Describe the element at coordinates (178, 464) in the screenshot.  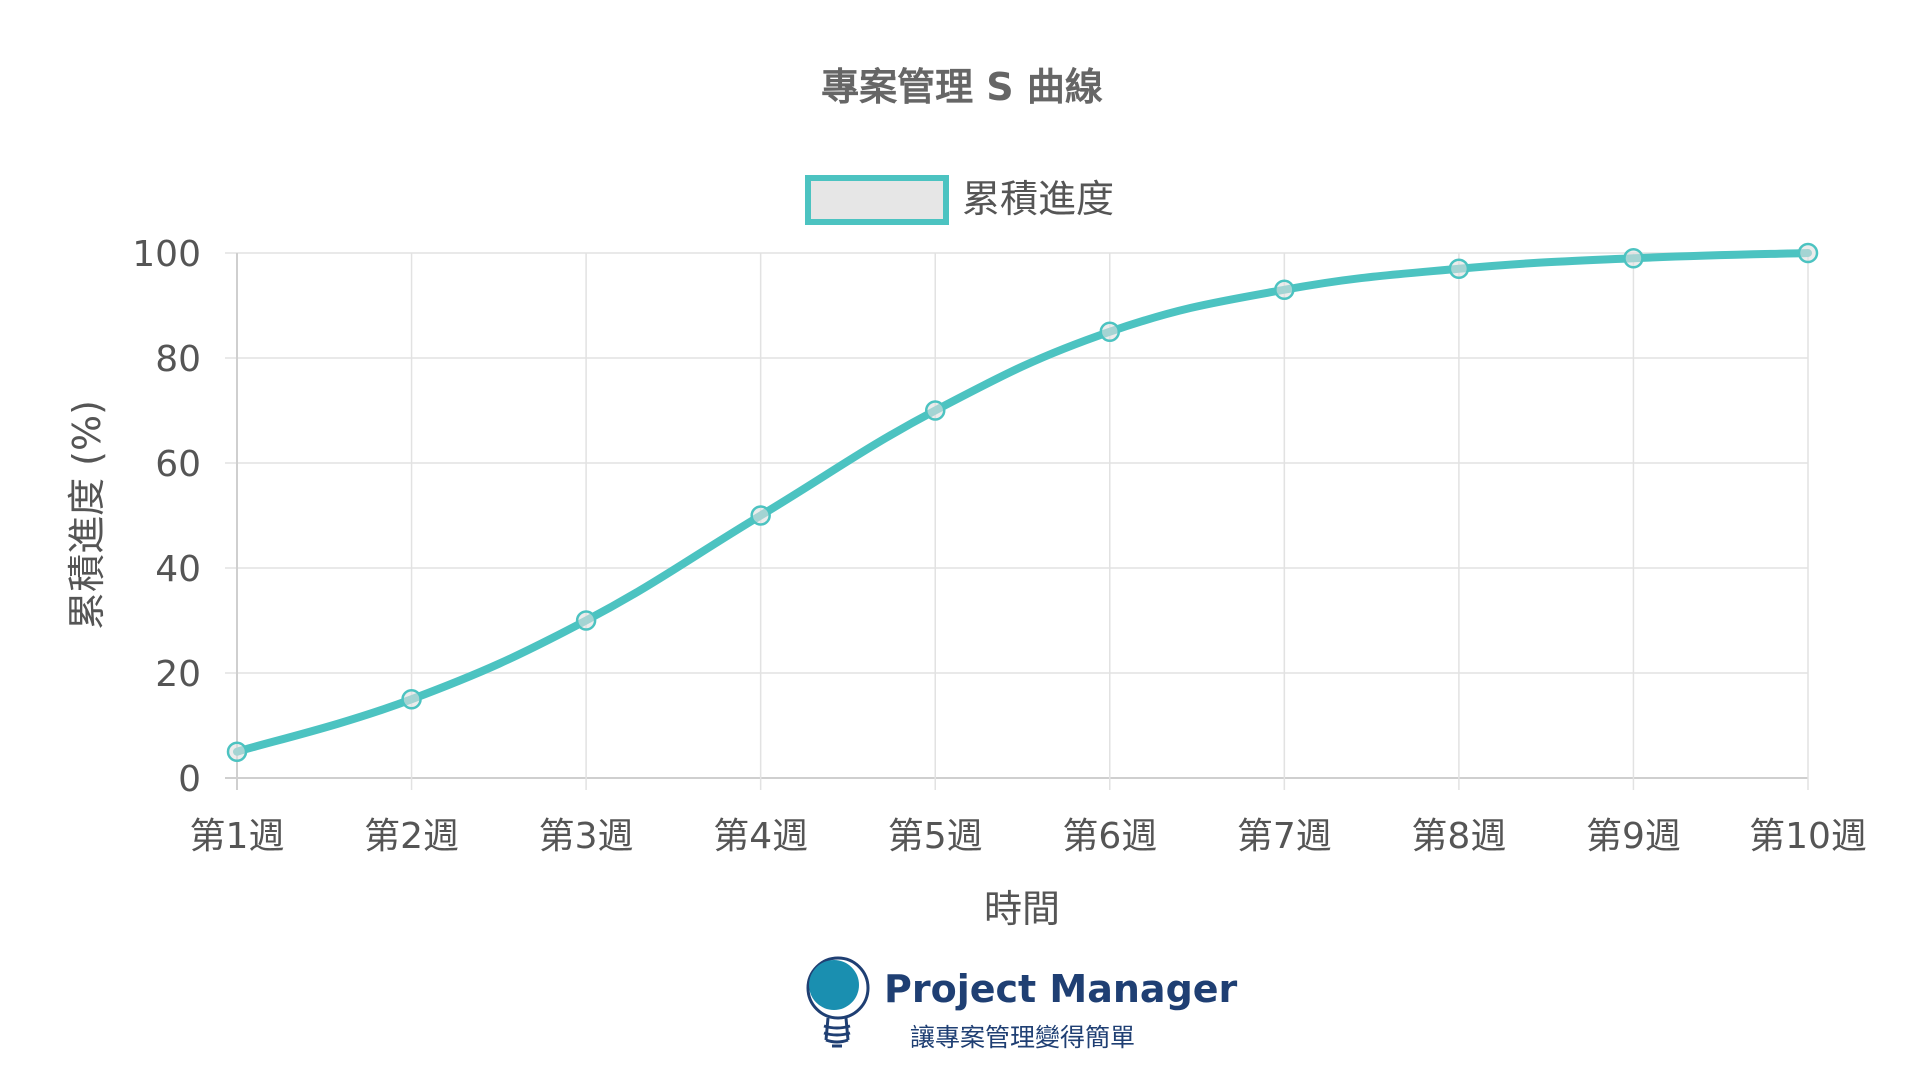
I see `y-tick-label: 60` at that location.